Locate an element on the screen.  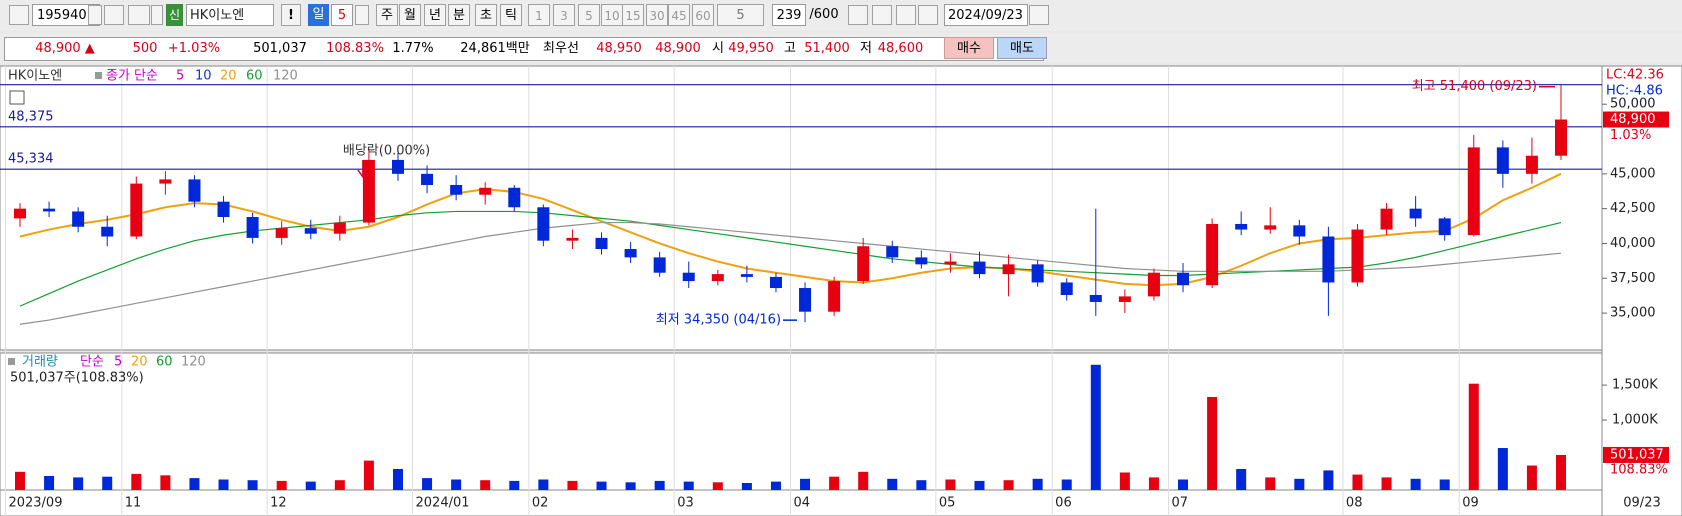
menu-icon is located at coordinates (19, 15).